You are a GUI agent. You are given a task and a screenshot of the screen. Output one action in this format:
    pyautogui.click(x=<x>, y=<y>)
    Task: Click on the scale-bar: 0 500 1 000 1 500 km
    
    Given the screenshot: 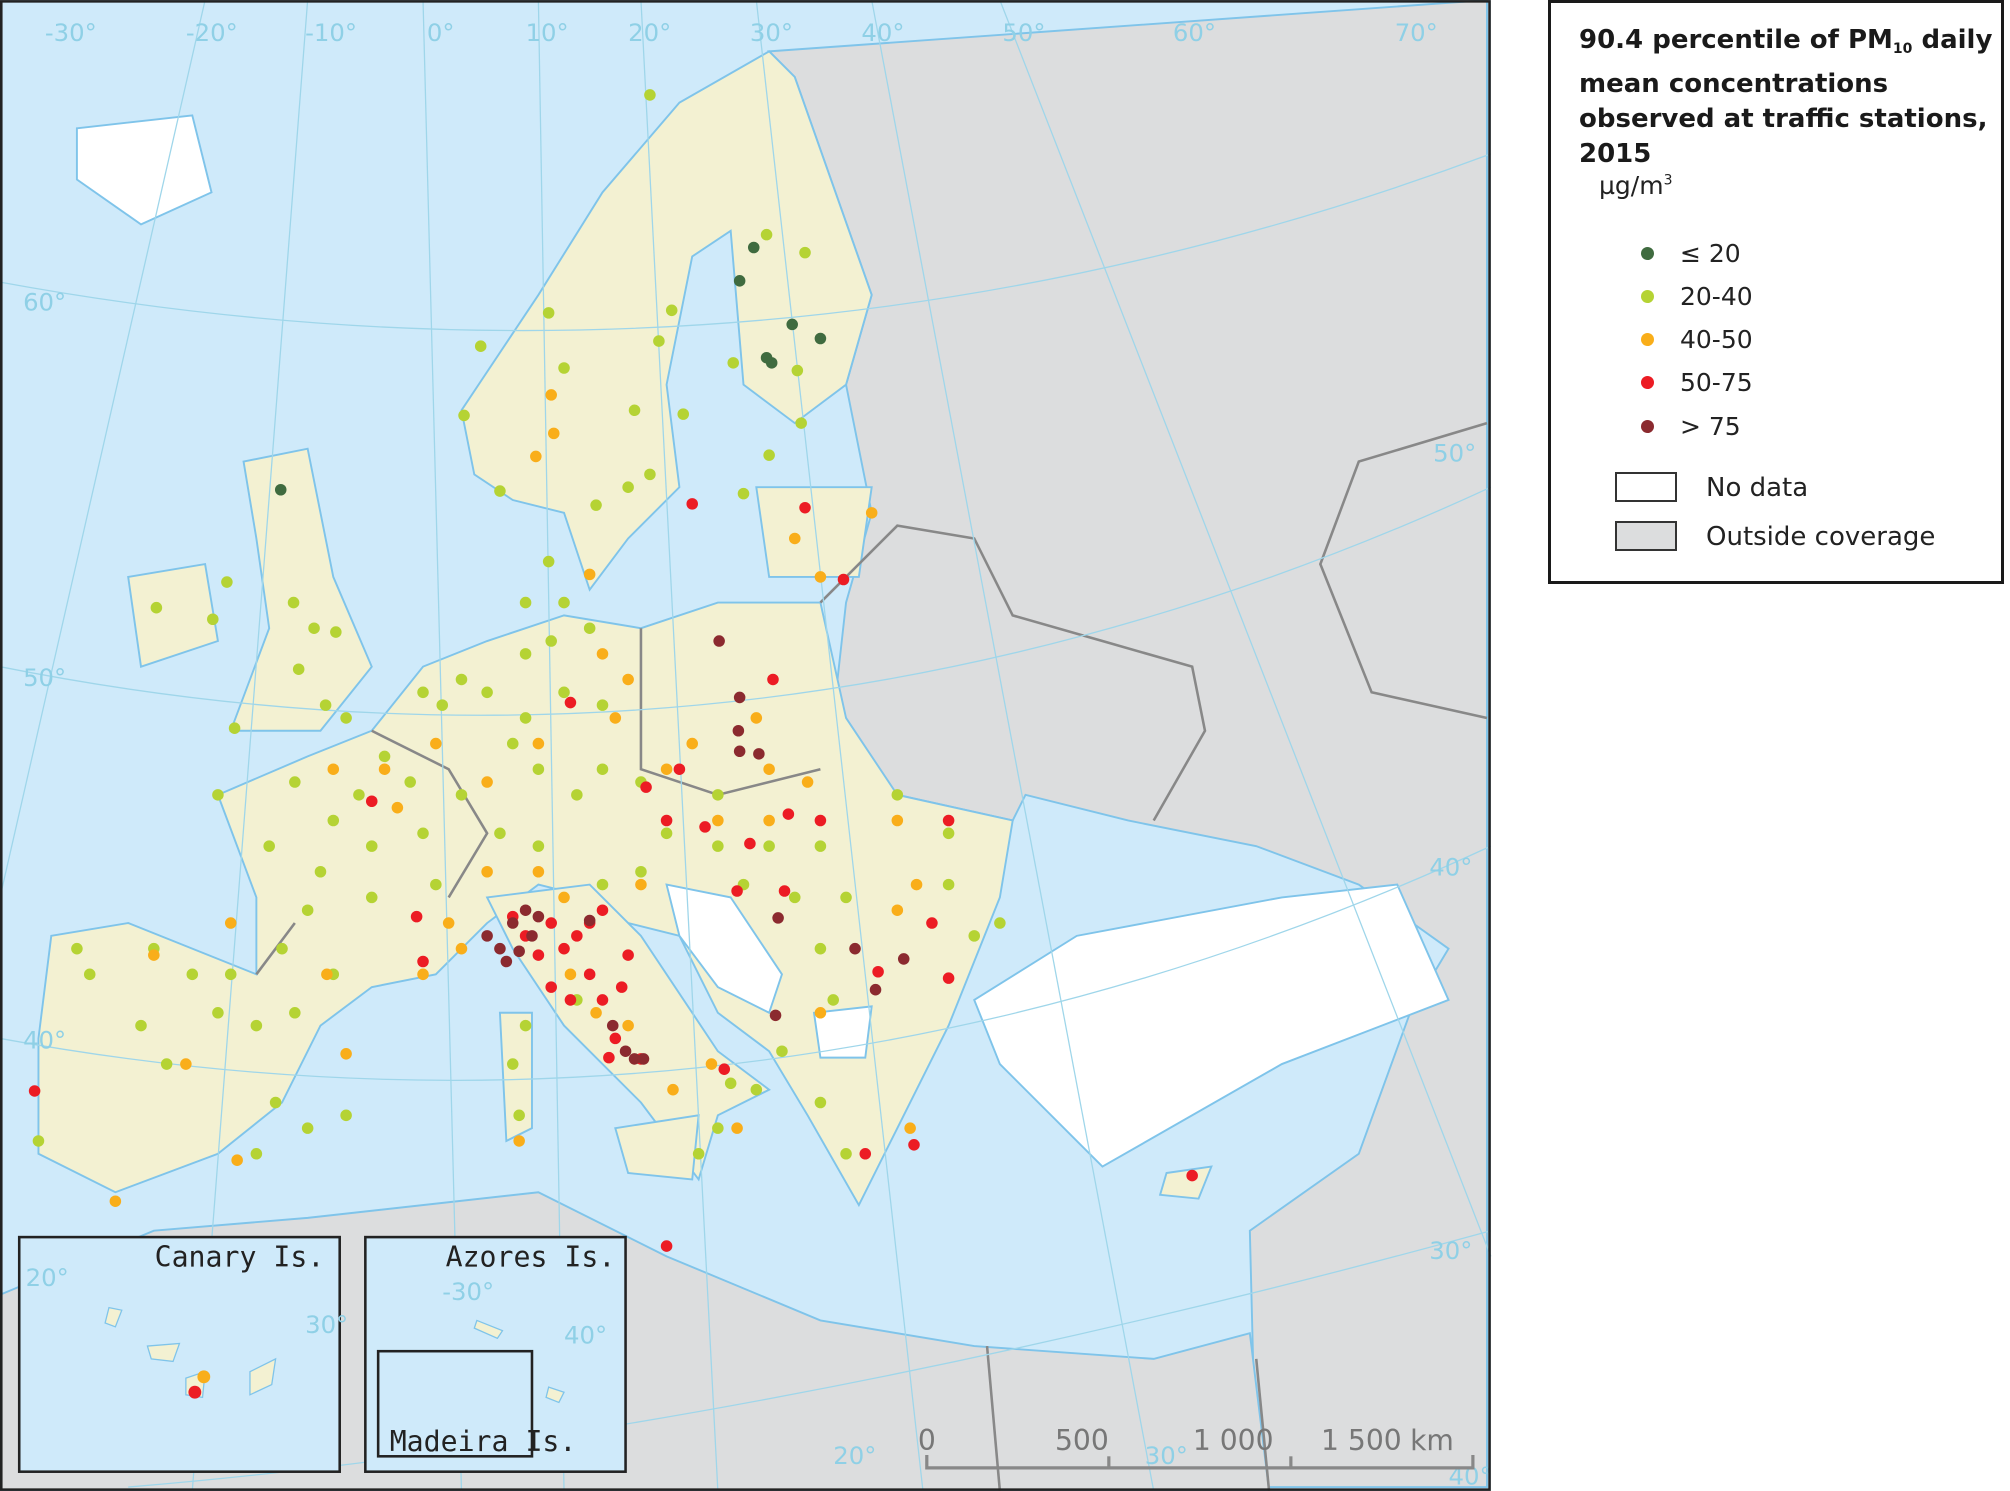 What is the action you would take?
    pyautogui.click(x=1196, y=1447)
    